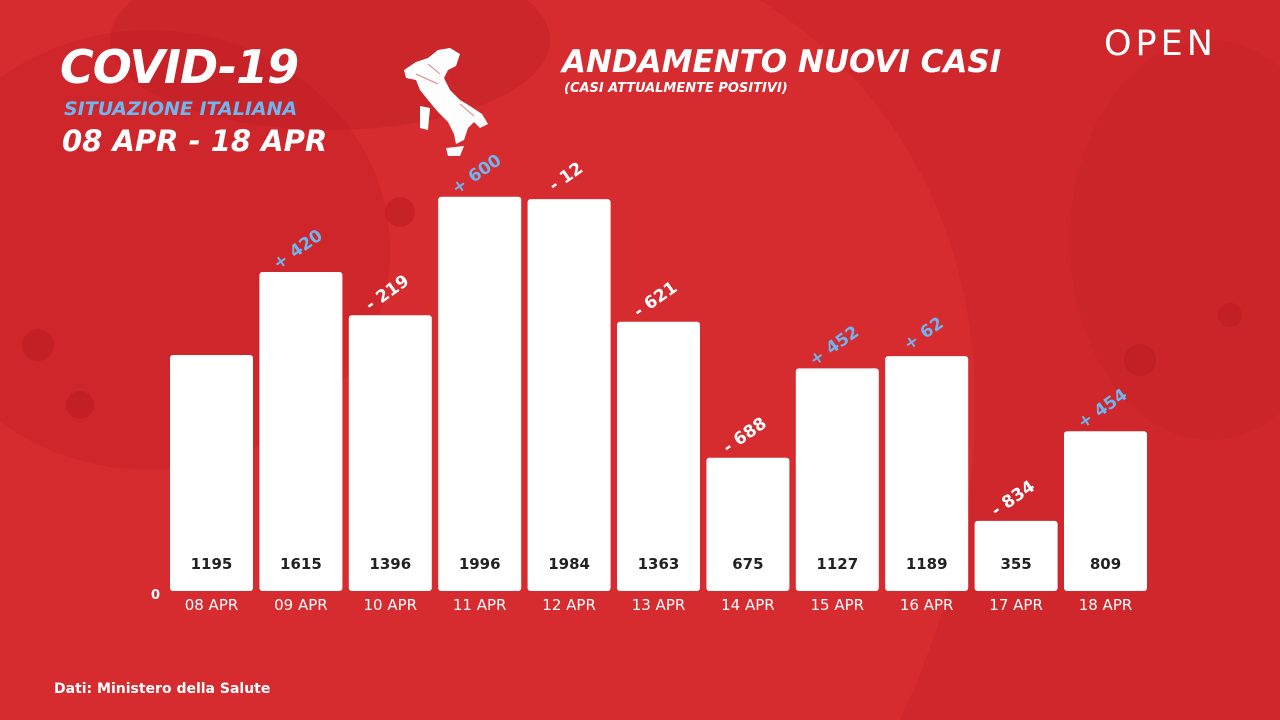  Describe the element at coordinates (748, 605) in the screenshot. I see `x-tick-label: 14 APR` at that location.